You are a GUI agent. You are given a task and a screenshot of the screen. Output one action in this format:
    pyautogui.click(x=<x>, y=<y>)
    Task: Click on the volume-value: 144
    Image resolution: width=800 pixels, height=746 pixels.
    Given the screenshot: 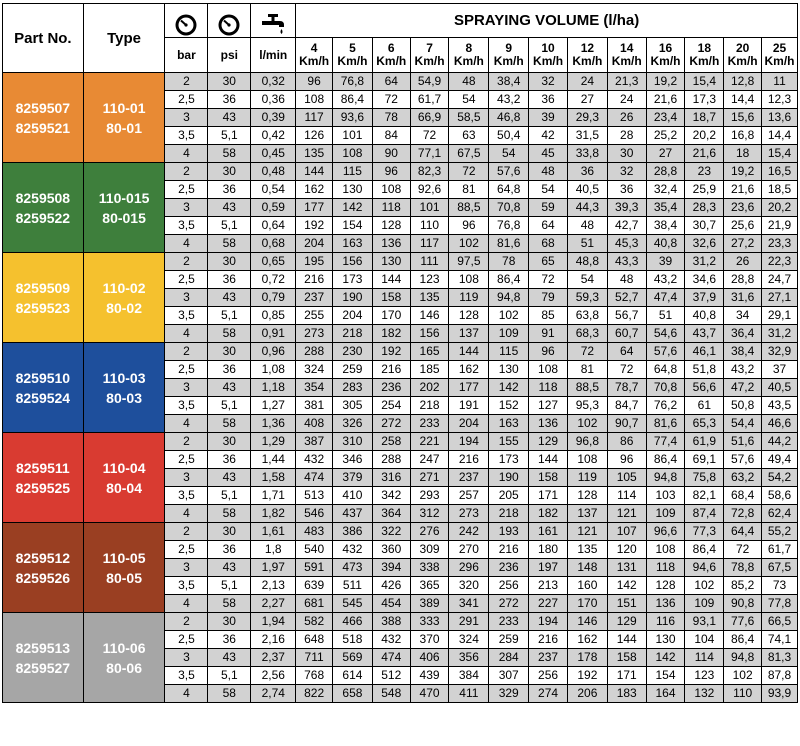 What is the action you would take?
    pyautogui.click(x=548, y=459)
    